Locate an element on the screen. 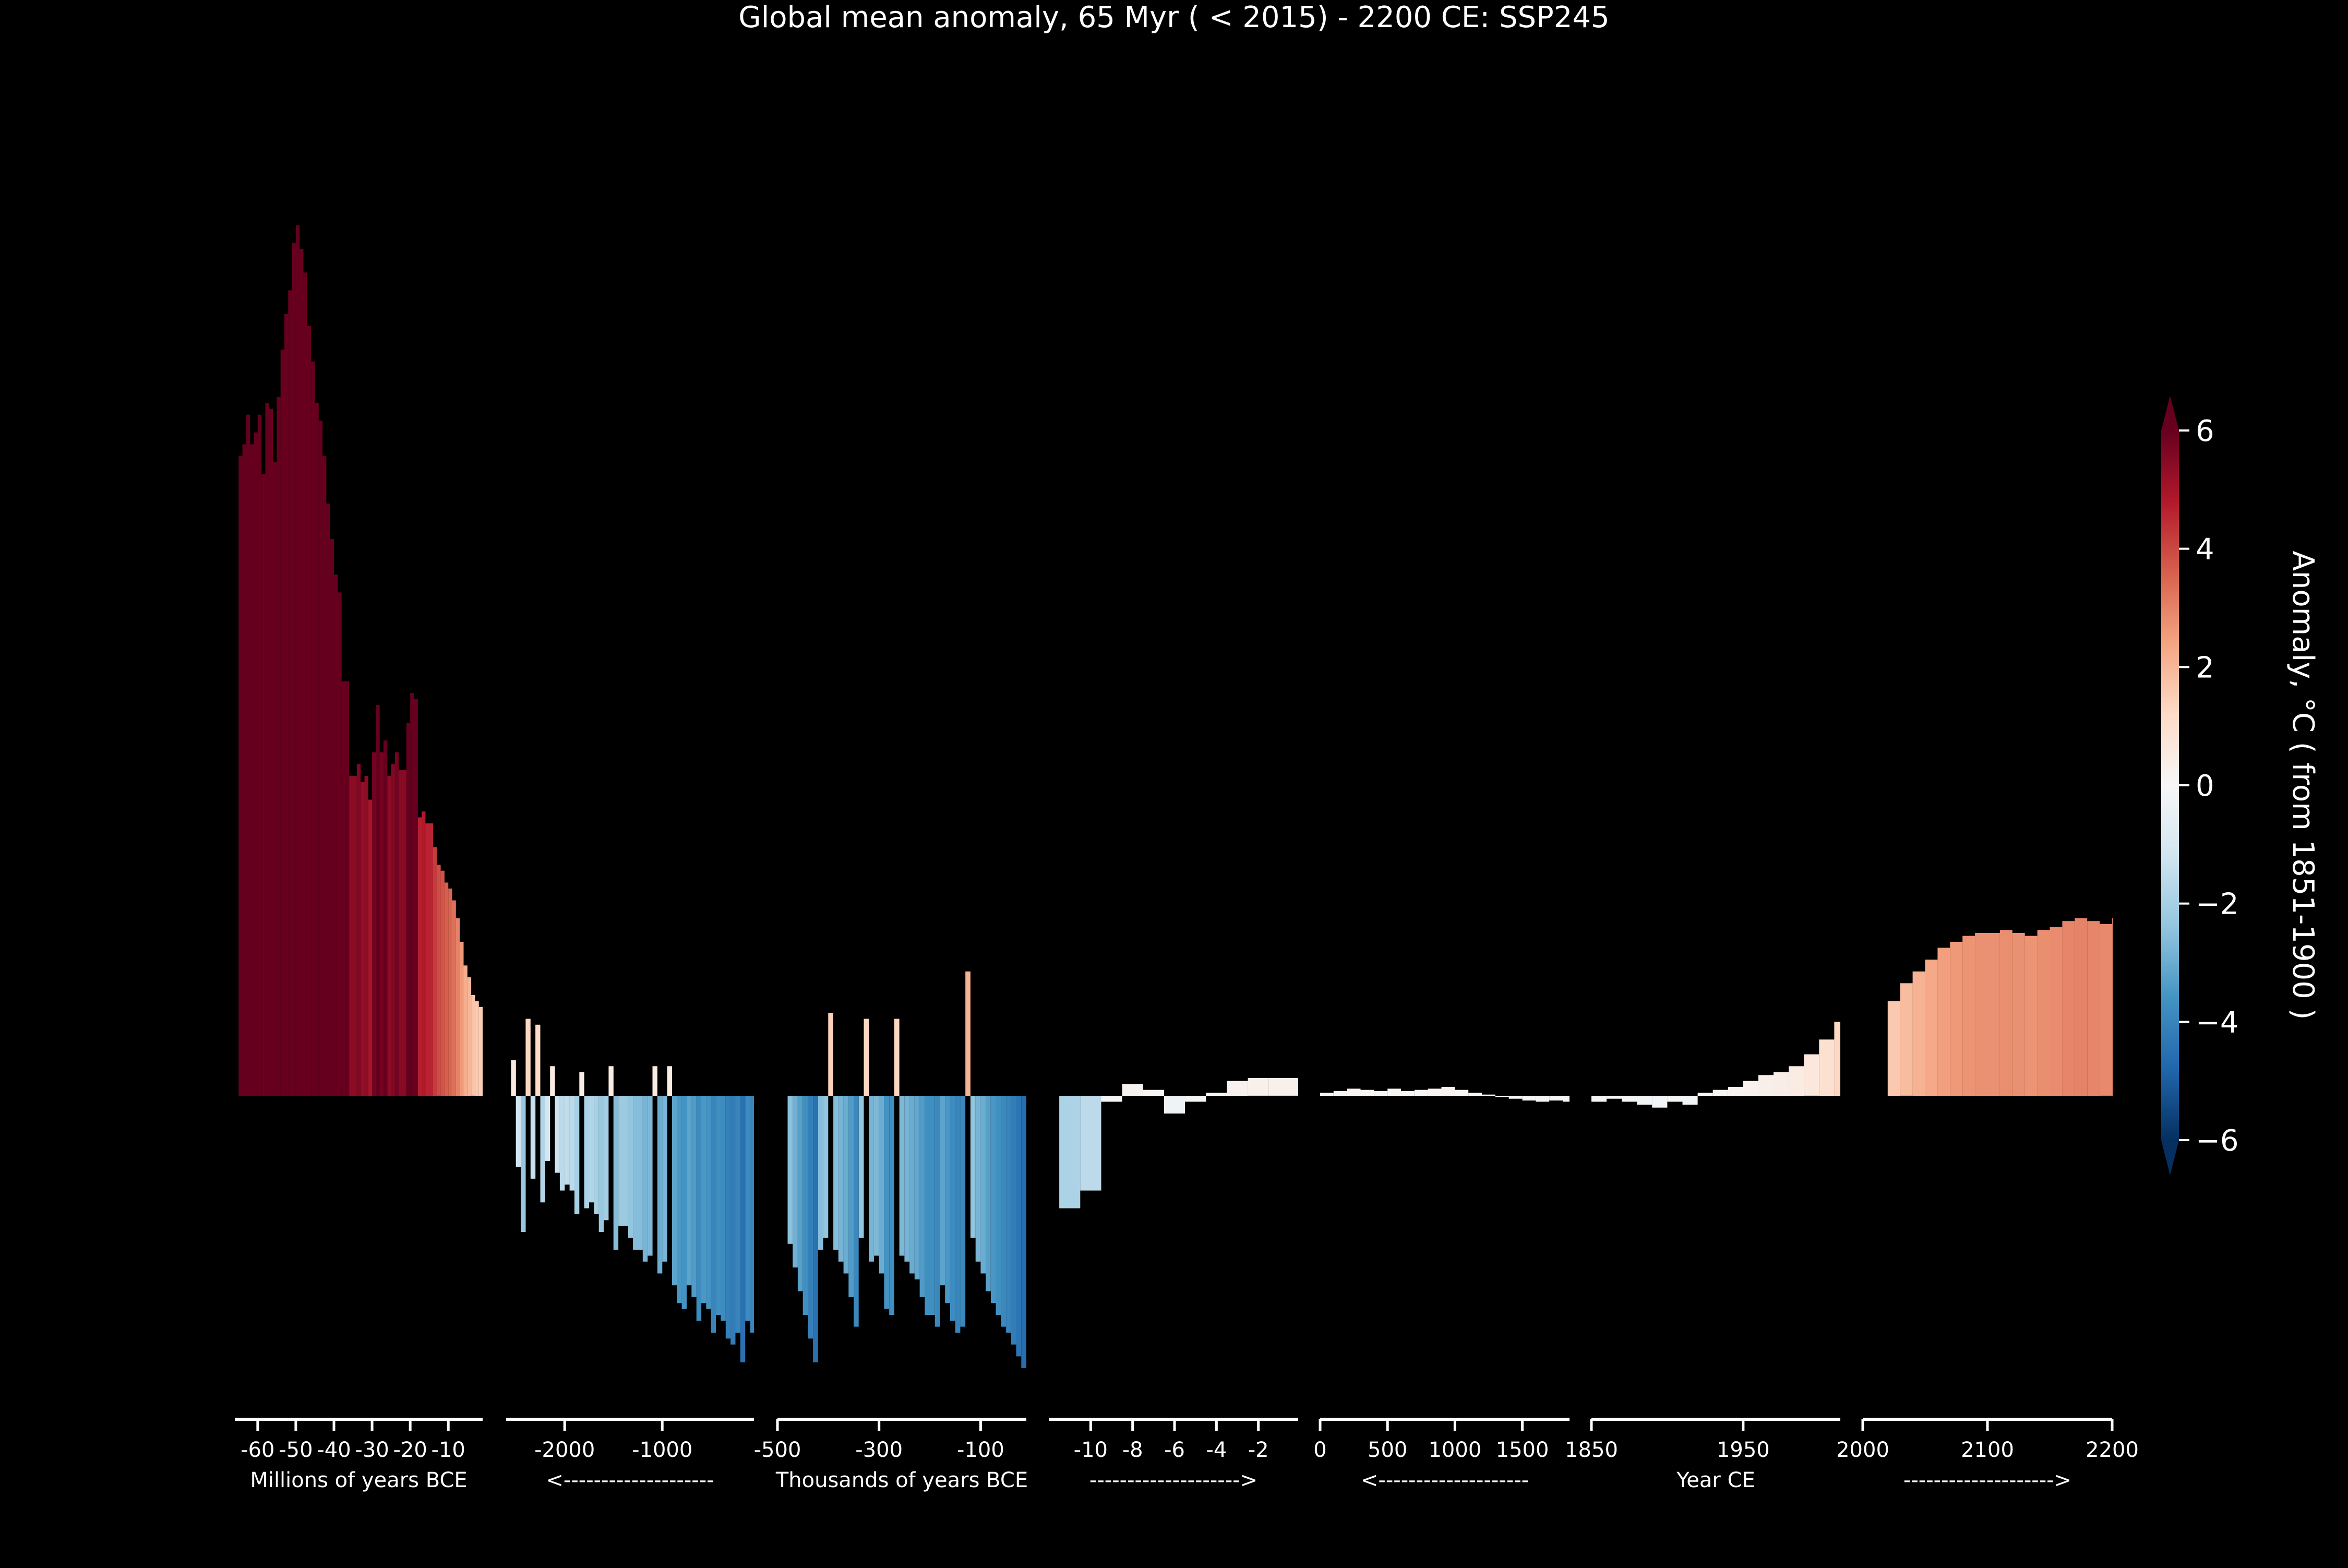  tick-label: -6 is located at coordinates (1174, 1450).